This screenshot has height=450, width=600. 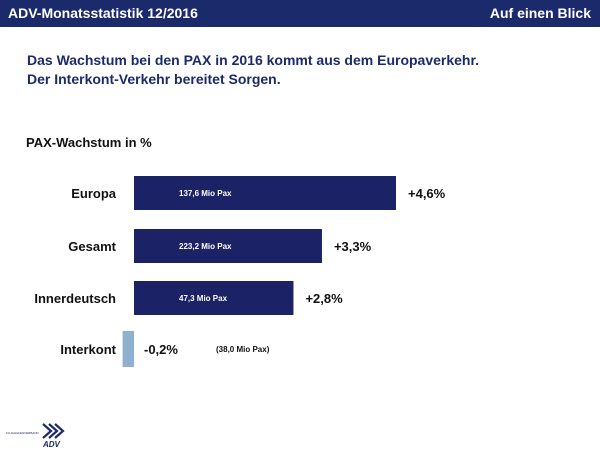 I want to click on value-label-innerdeutsch: +2,8%, so click(x=324, y=298).